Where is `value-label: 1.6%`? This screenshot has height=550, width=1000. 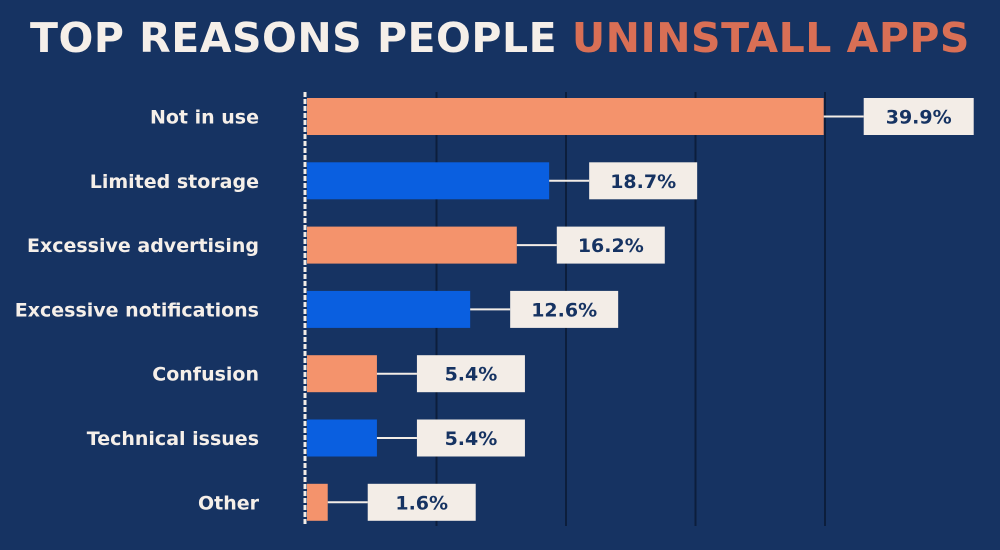
value-label: 1.6% is located at coordinates (421, 503).